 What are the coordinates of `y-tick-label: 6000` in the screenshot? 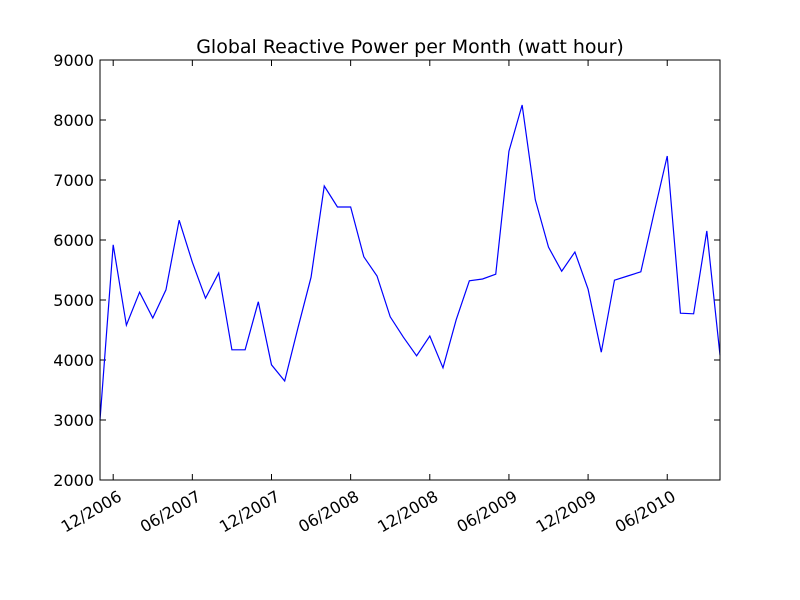 It's located at (73, 240).